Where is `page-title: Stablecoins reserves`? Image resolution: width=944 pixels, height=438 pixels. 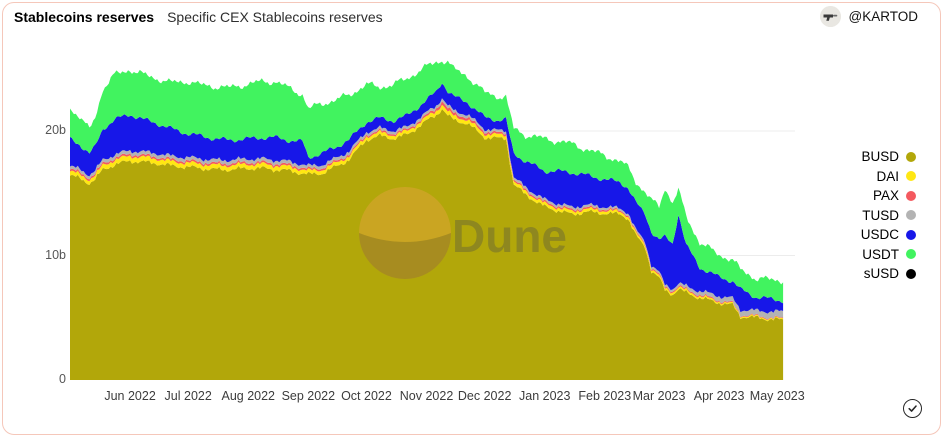 page-title: Stablecoins reserves is located at coordinates (84, 17).